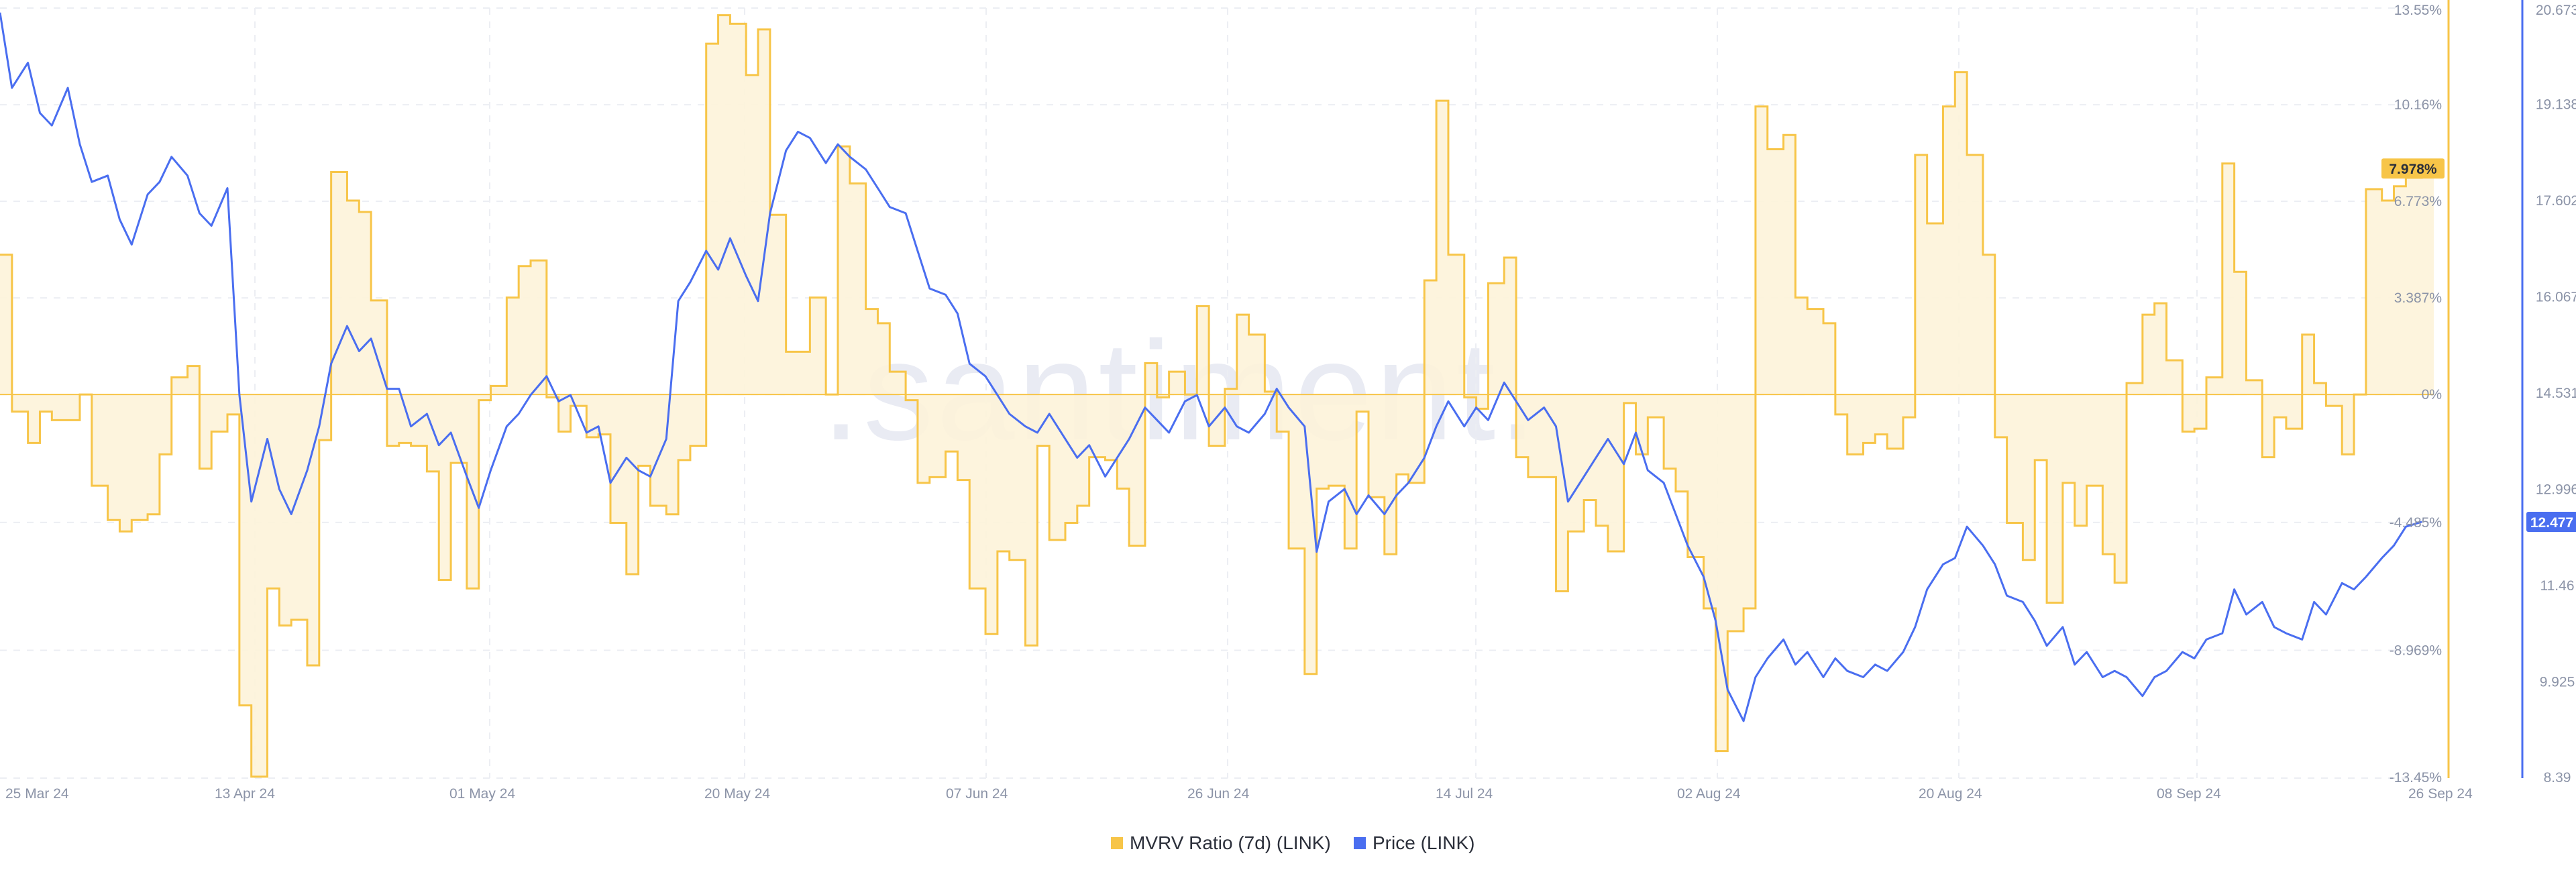 This screenshot has height=872, width=2576. What do you see at coordinates (482, 794) in the screenshot?
I see `x-tick-label: 01 May 24` at bounding box center [482, 794].